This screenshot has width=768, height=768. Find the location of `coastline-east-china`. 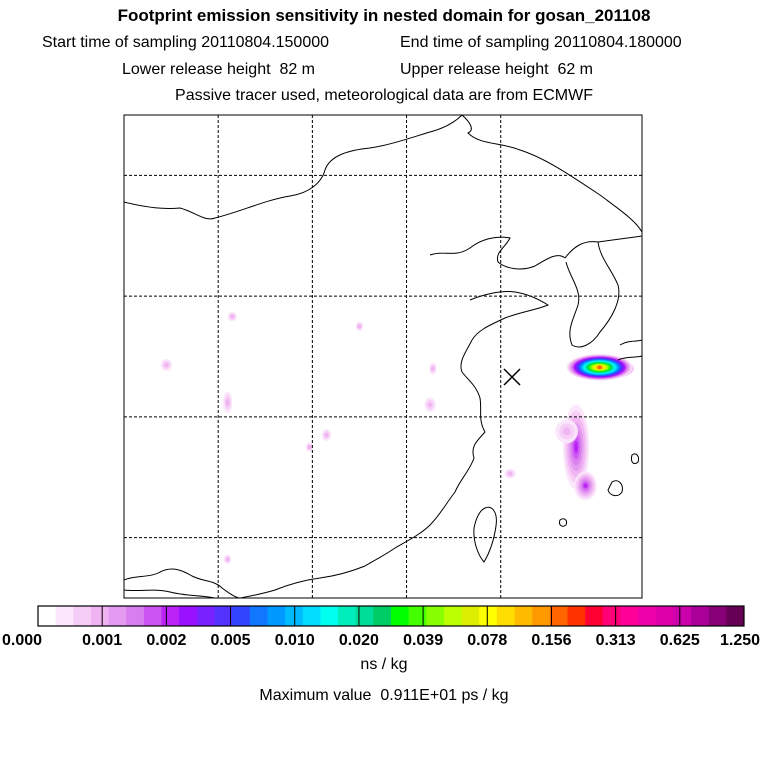

coastline-east-china is located at coordinates (362, 468).